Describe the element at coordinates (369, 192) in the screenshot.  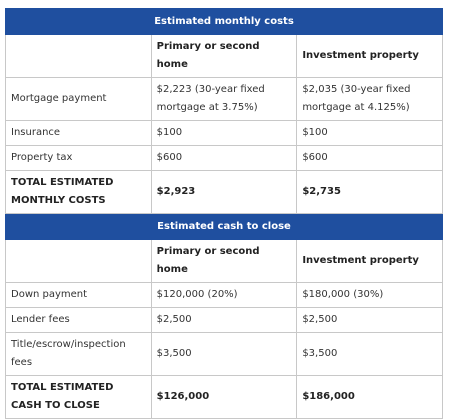
I see `table-cell: $2,735` at that location.